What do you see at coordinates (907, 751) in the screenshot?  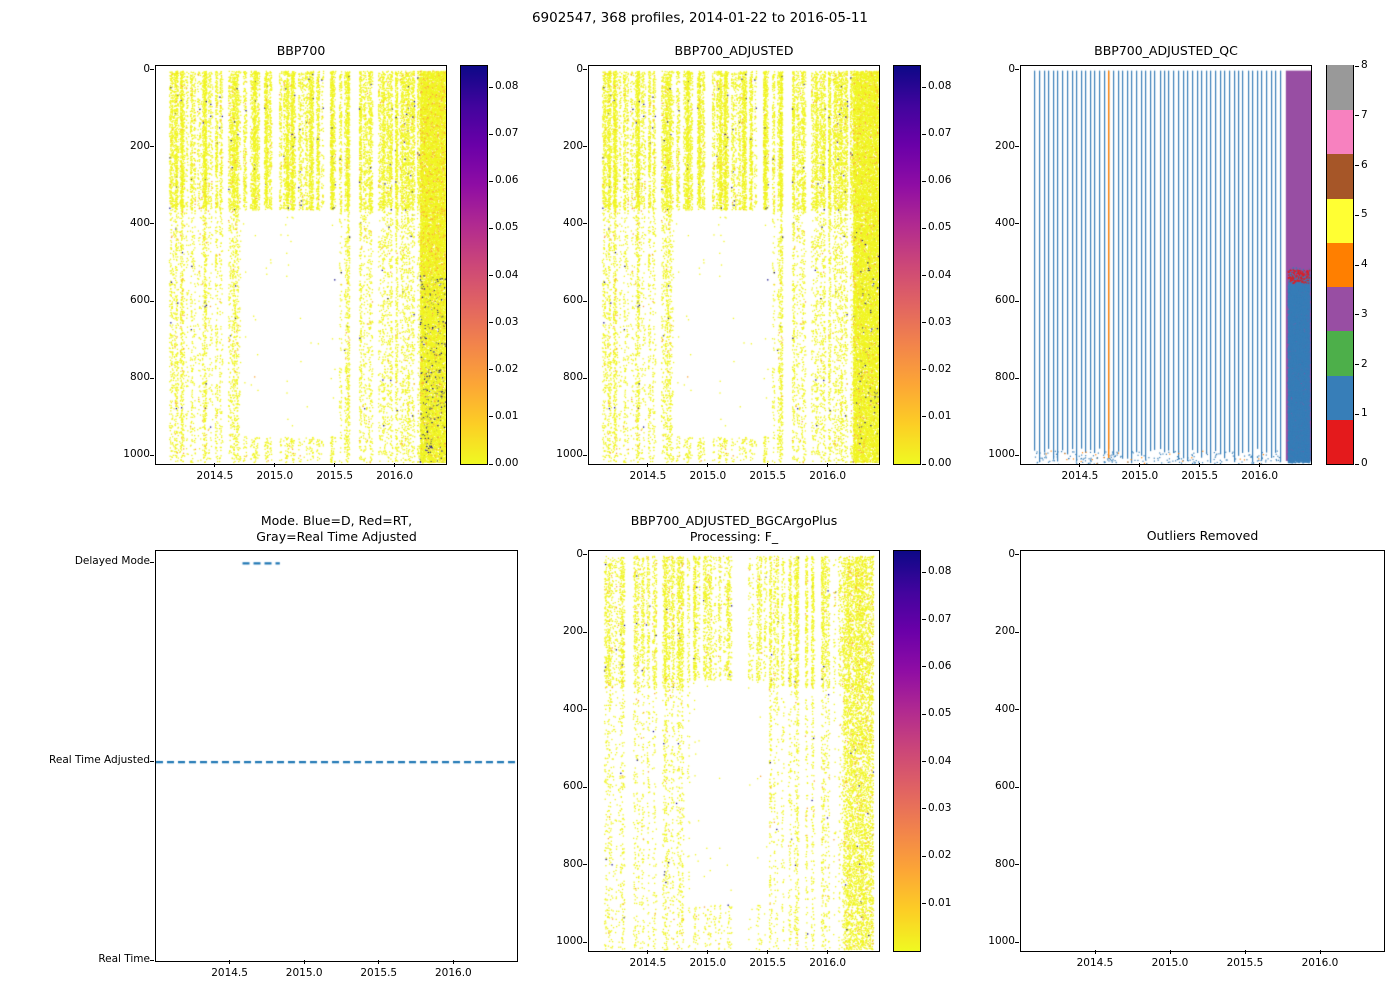 I see `colorbar-gradient-bbp700-bgcargoplus` at bounding box center [907, 751].